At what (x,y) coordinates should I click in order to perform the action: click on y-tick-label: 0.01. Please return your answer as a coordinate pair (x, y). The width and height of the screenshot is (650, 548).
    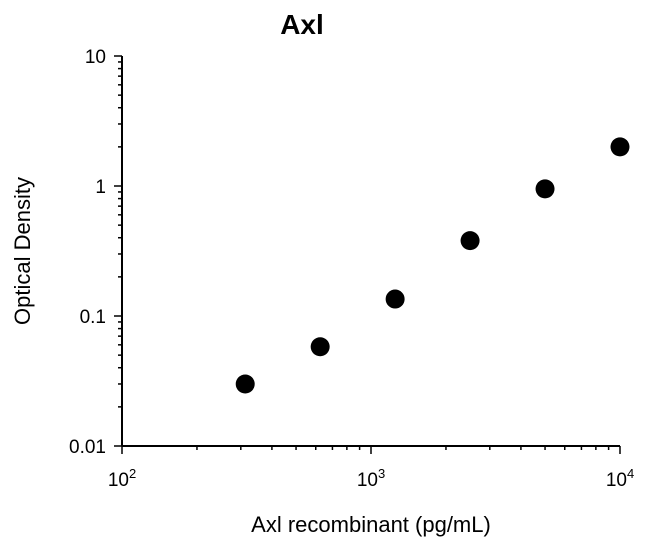
    Looking at the image, I should click on (87, 447).